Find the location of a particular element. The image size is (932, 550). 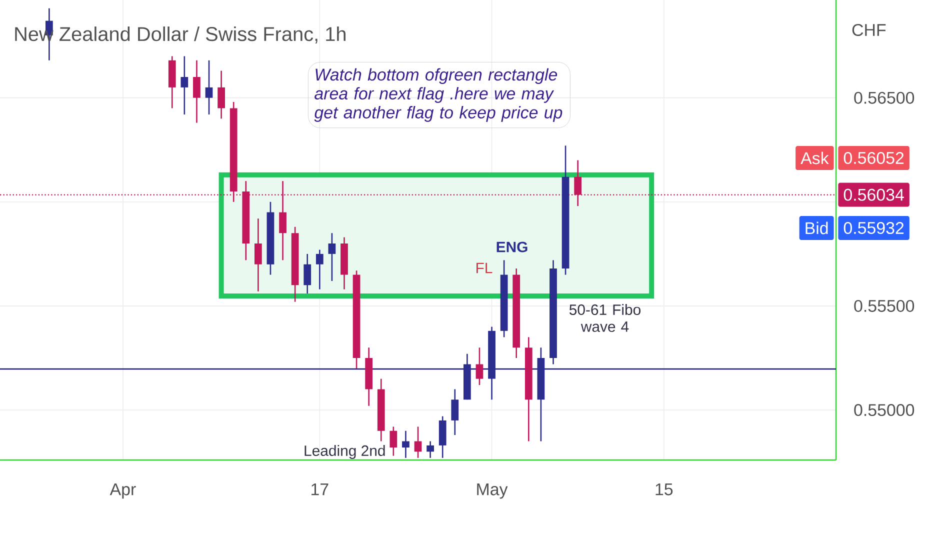

text: 0.56052 is located at coordinates (874, 158).